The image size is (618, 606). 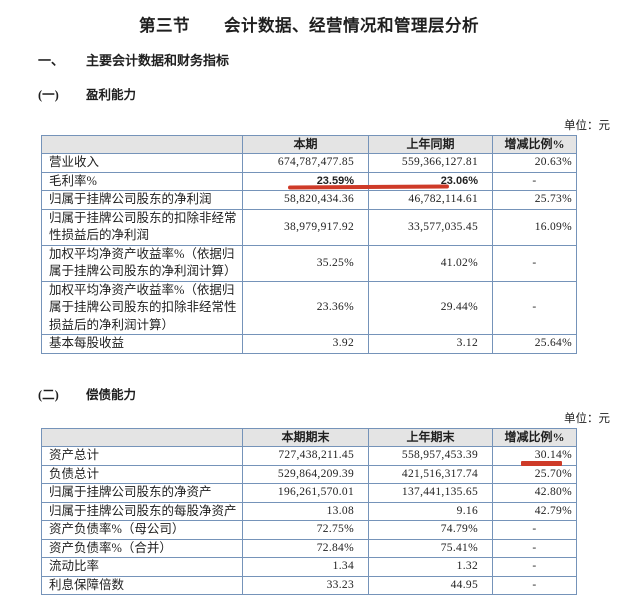 What do you see at coordinates (142, 344) in the screenshot?
I see `row-label-cell: 基本每股收益` at bounding box center [142, 344].